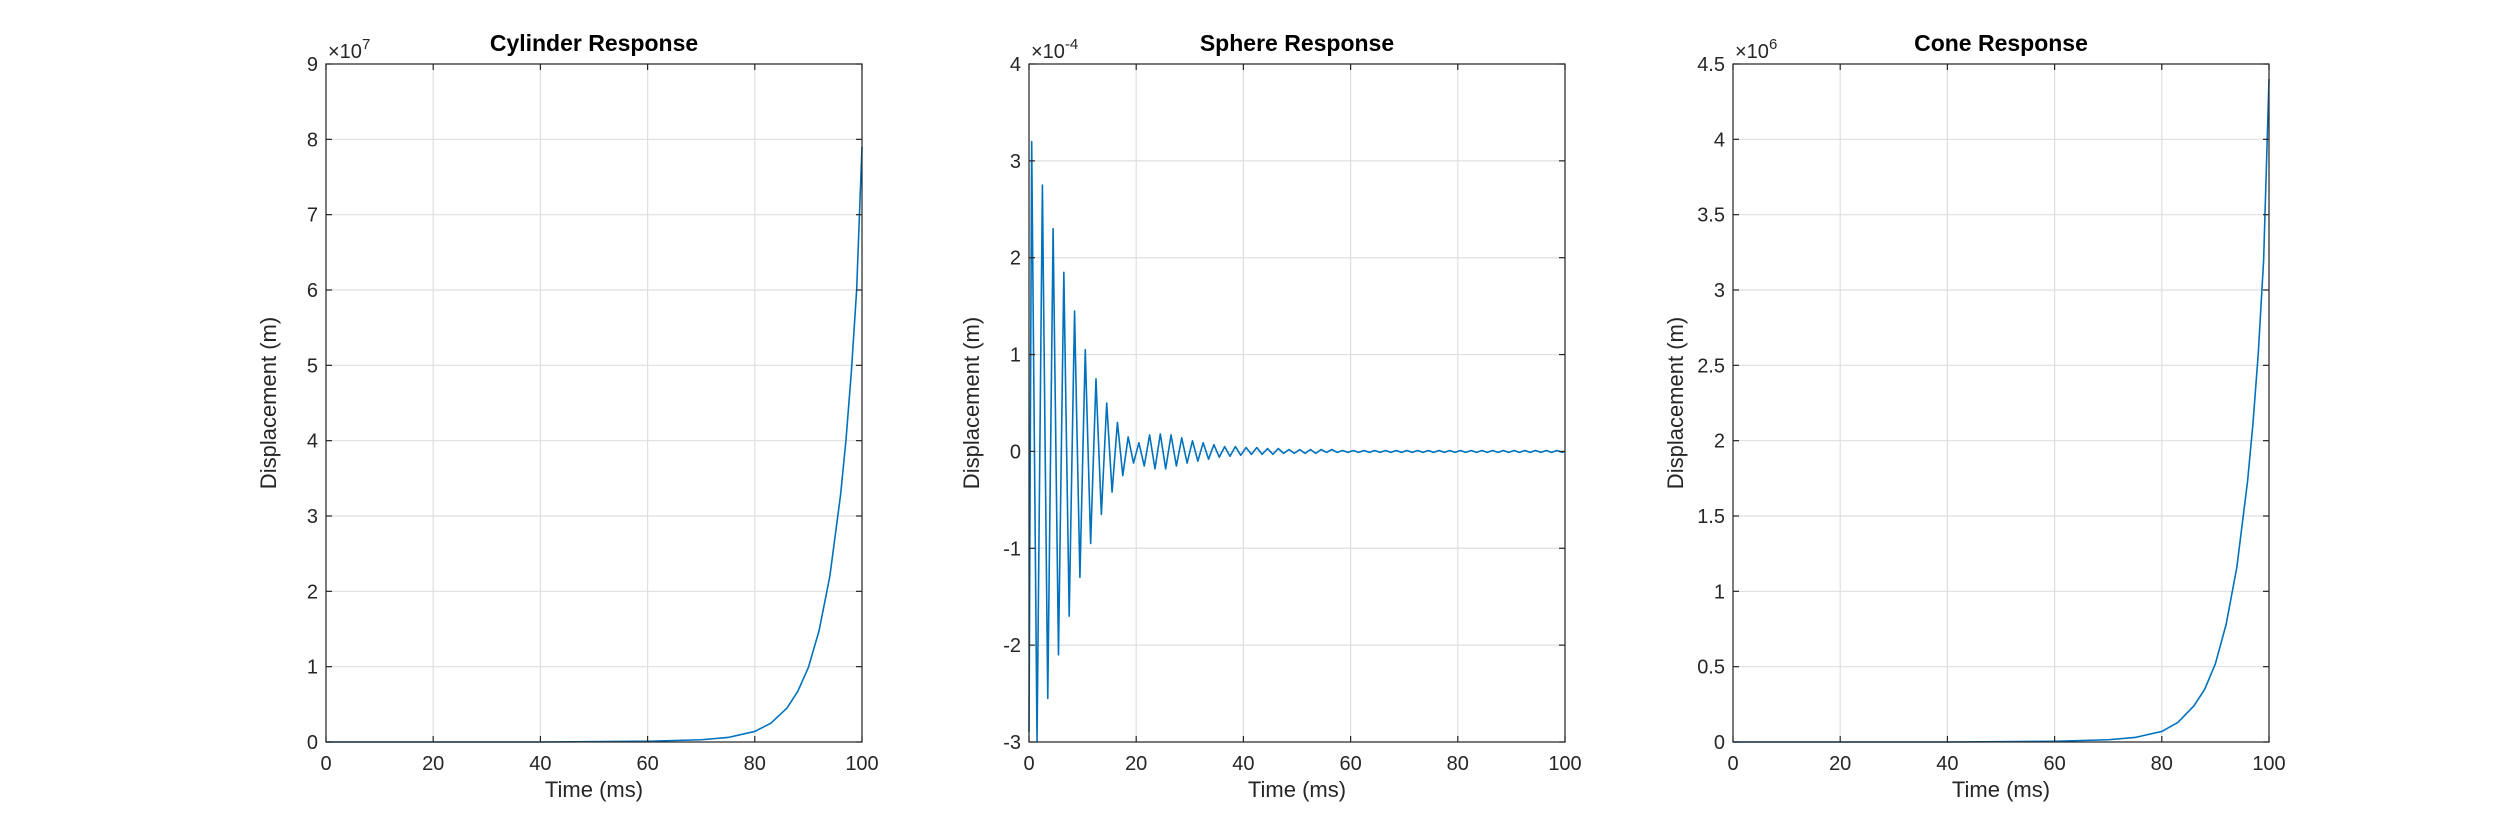 This screenshot has height=833, width=2500. I want to click on exponent-power: 6, so click(1773, 44).